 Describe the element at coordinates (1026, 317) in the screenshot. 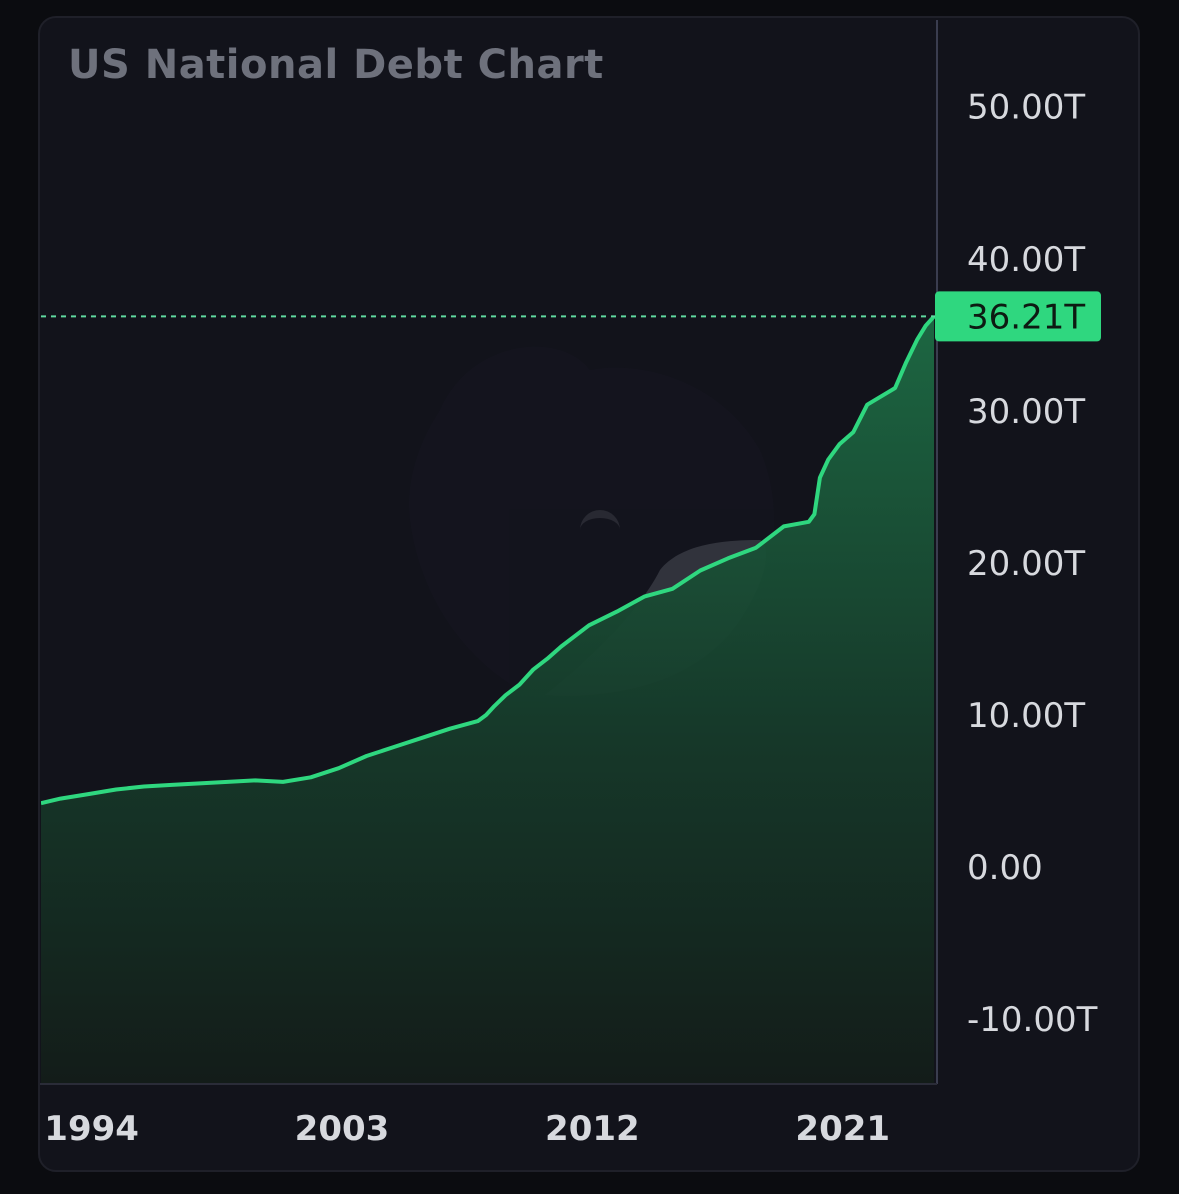

I see `last-value-label: 36.21T` at that location.